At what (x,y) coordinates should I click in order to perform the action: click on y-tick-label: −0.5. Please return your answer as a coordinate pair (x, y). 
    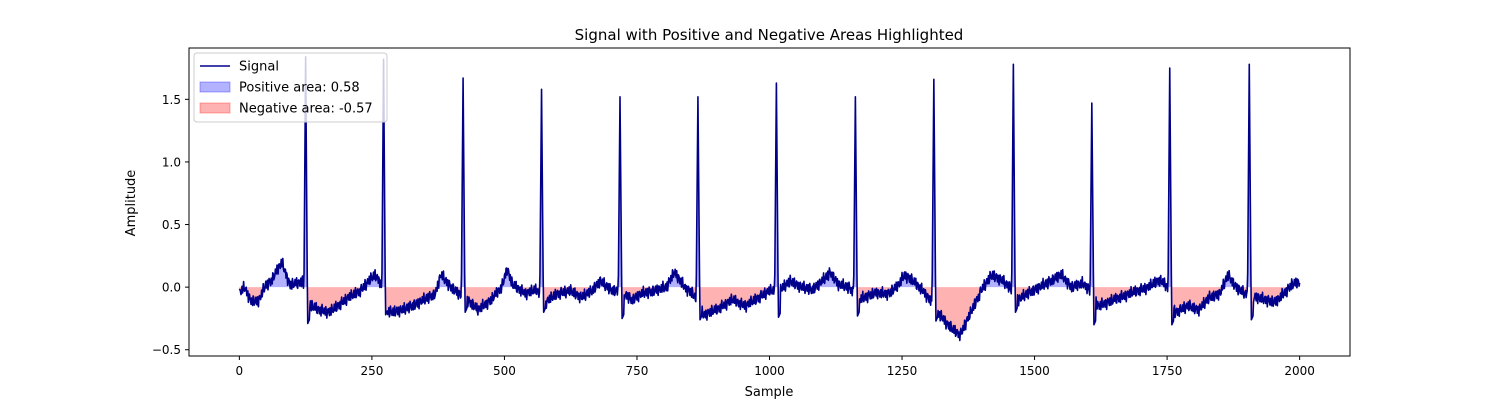
    Looking at the image, I should click on (166, 350).